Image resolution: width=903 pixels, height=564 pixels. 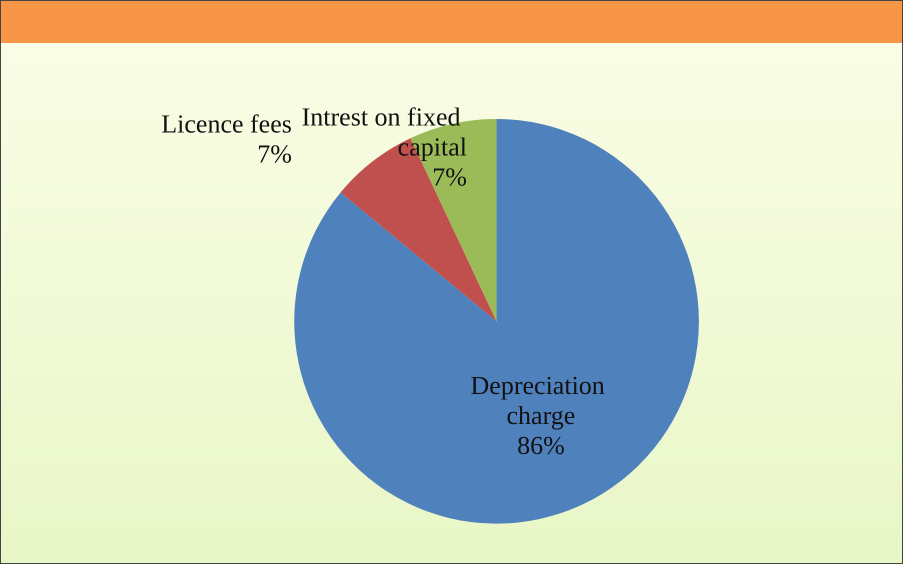 What do you see at coordinates (541, 400) in the screenshot?
I see `slice-label: Depreciation charge` at bounding box center [541, 400].